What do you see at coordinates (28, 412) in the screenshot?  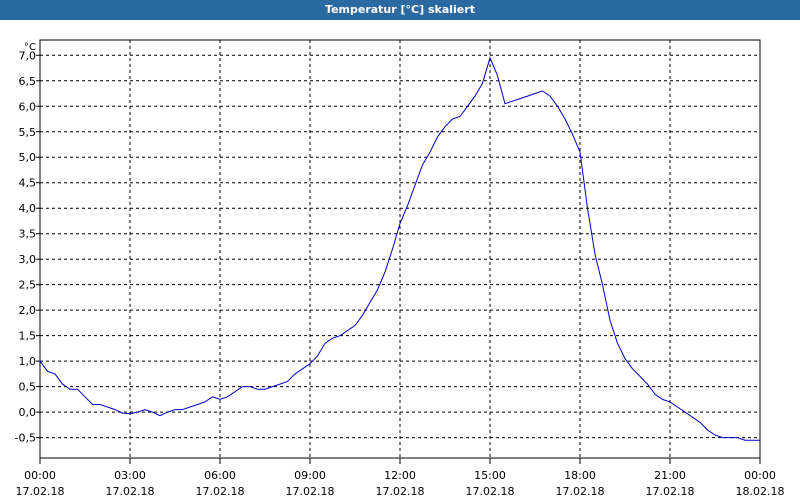 I see `y-tick-label: 0,0` at bounding box center [28, 412].